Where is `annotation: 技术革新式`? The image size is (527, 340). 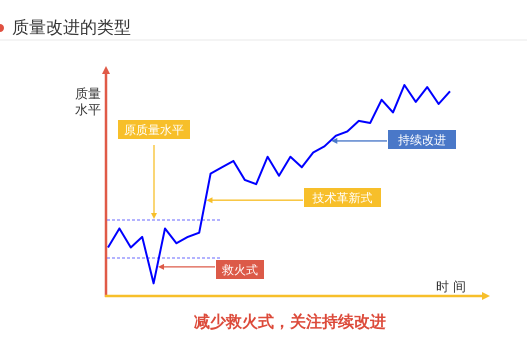
annotation: 技术革新式 is located at coordinates (342, 198).